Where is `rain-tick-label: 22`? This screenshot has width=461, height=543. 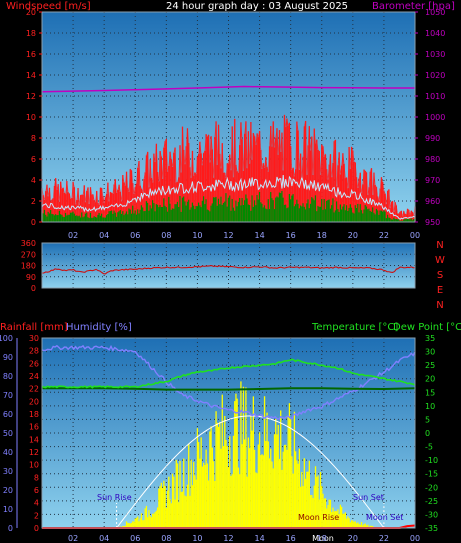
rain-tick-label: 22 is located at coordinates (34, 389).